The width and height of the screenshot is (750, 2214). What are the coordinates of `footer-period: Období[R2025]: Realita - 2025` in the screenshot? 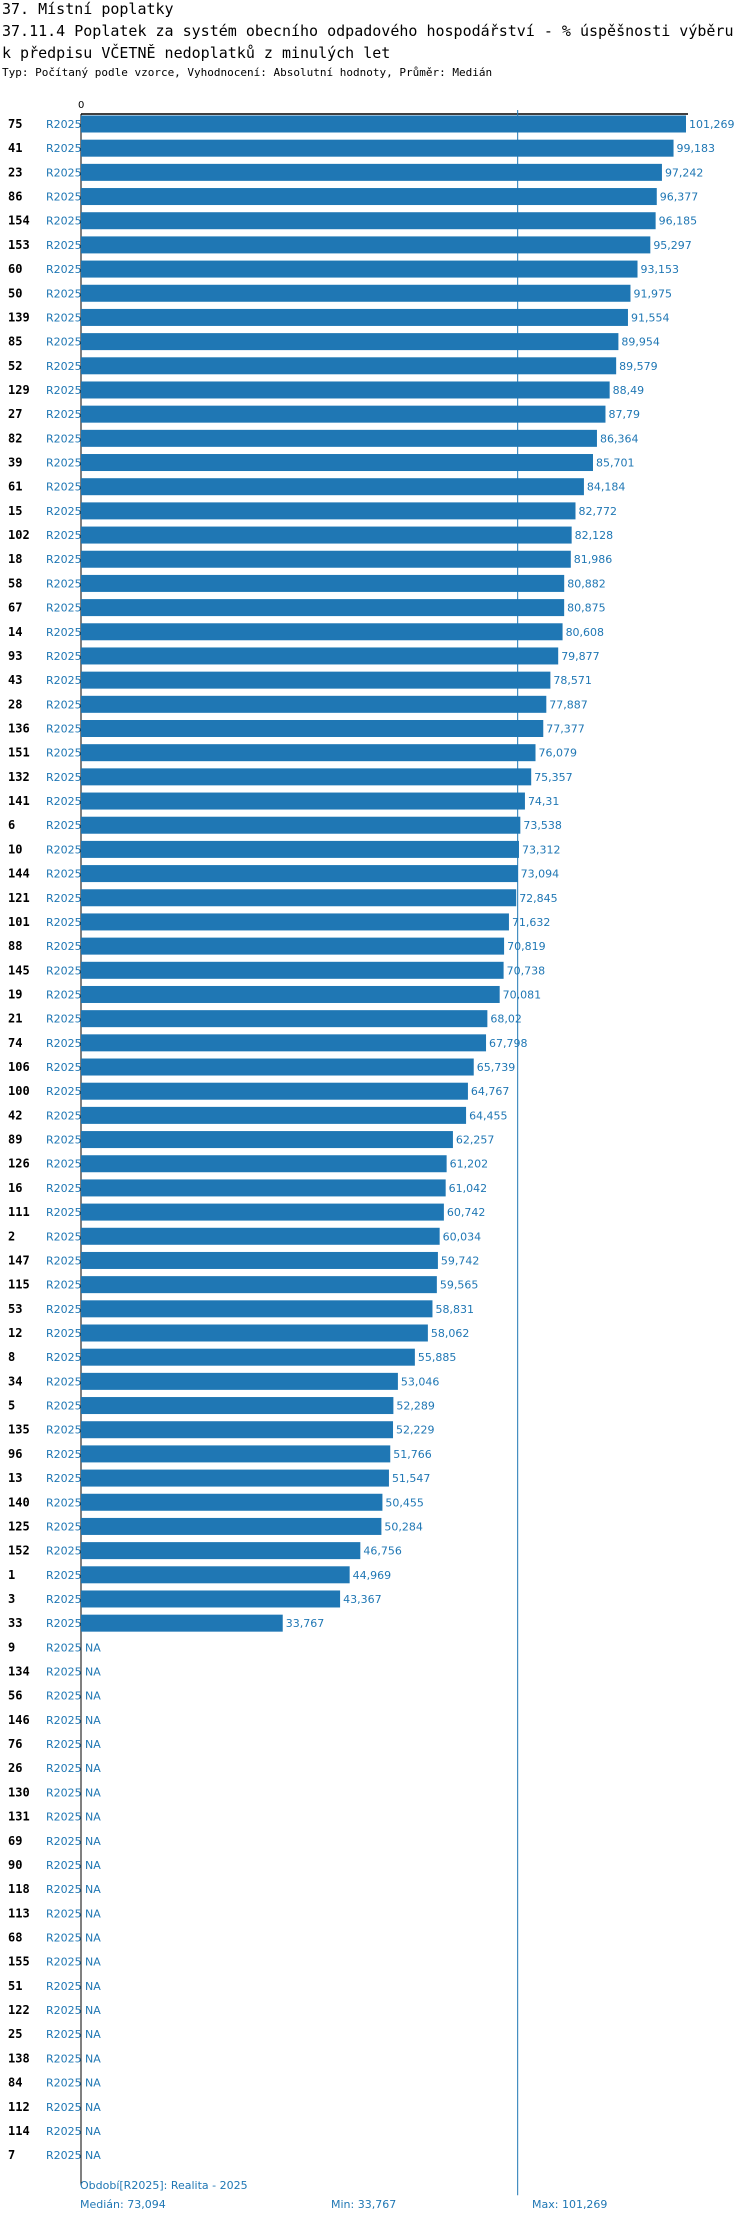 It's located at (164, 2185).